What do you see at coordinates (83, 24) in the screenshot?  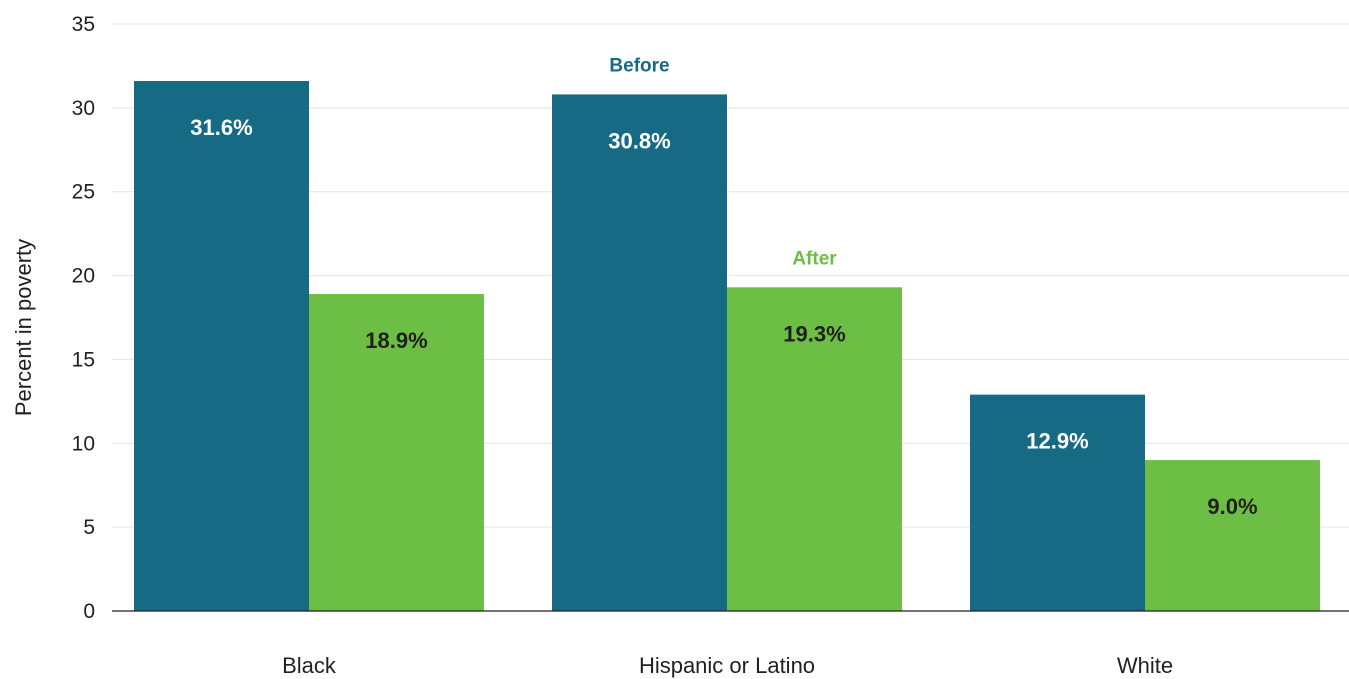 I see `y-tick-label: 35` at bounding box center [83, 24].